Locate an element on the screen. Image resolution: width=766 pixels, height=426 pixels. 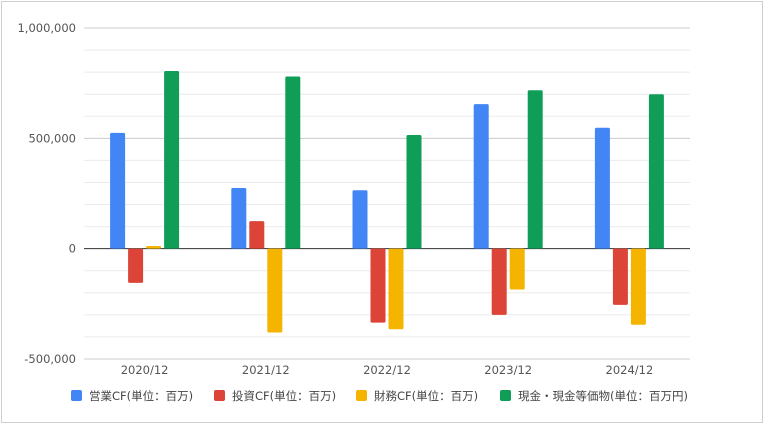
x-axis: 2020/12 2021/12 2022/12 2023/12 2024/12 is located at coordinates (387, 370).